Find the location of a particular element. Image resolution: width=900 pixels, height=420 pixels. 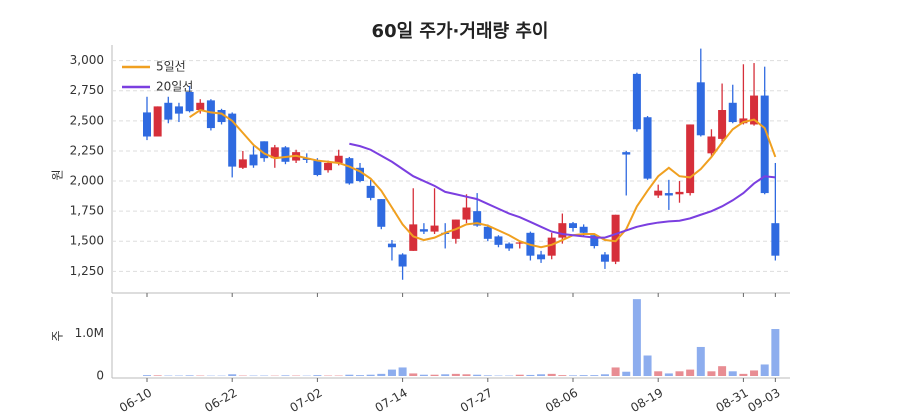

legend-label: 20일선 is located at coordinates (174, 87).